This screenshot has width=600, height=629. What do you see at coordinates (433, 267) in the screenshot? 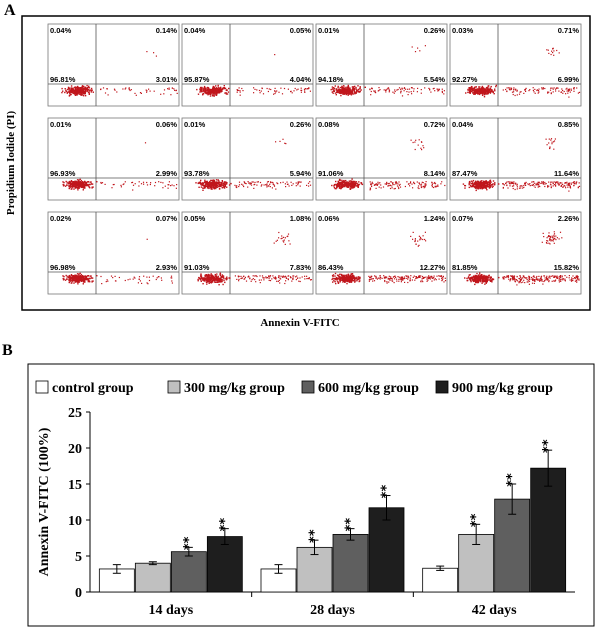
I see `quadrant-pct-lr: 12.27%` at bounding box center [433, 267].